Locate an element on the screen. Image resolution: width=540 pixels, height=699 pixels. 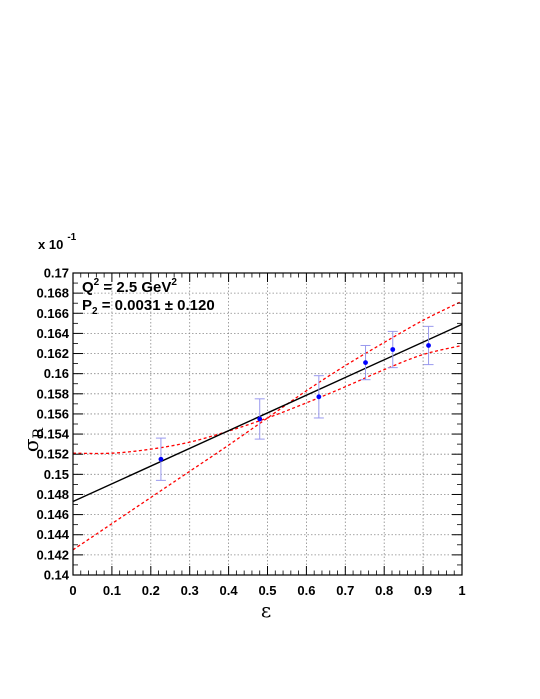
x-tick-label: 0 is located at coordinates (72, 590).